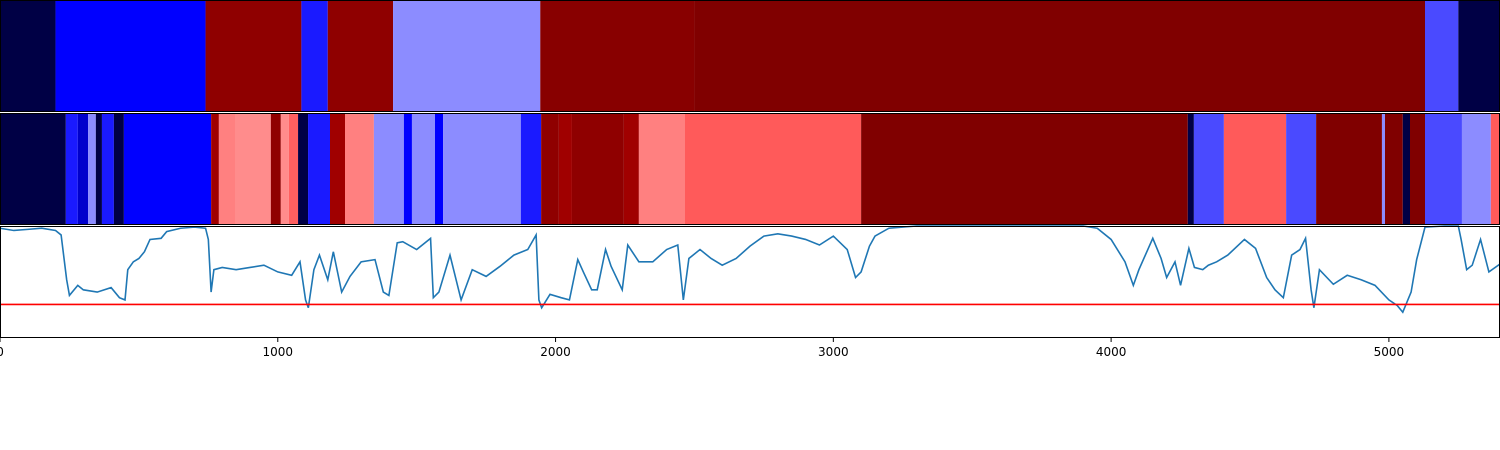 The width and height of the screenshot is (1500, 450). Describe the element at coordinates (1111, 352) in the screenshot. I see `x-tick-label: 4000` at that location.